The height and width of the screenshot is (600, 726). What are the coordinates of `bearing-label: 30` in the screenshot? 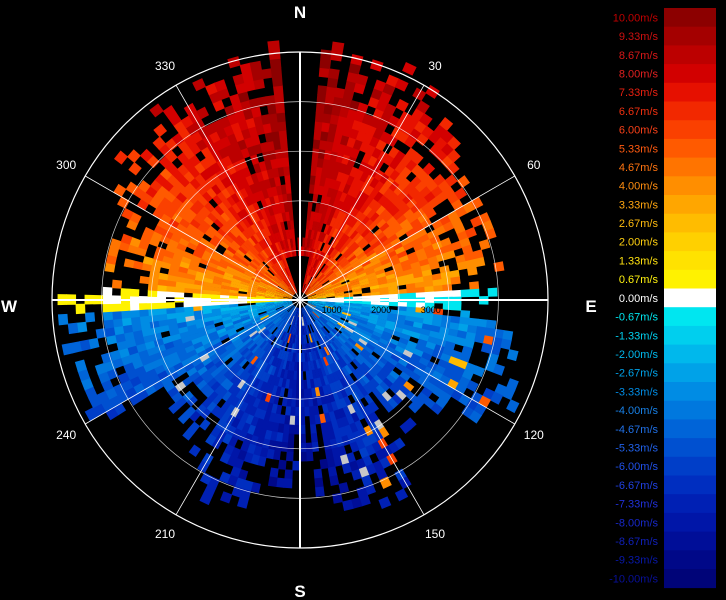 It's located at (435, 66).